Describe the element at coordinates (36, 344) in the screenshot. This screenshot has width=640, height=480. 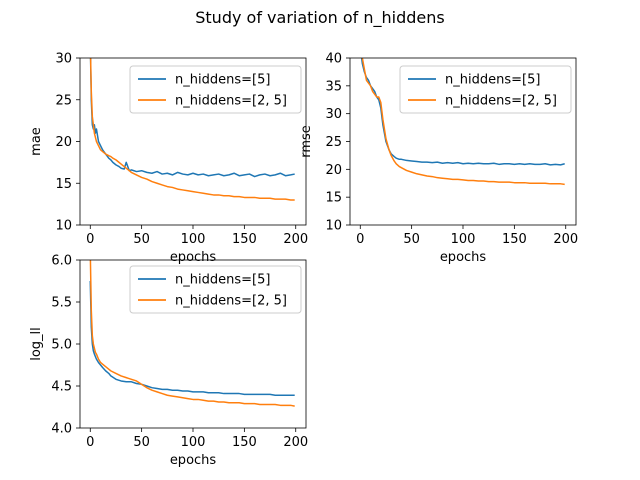
I see `y-axis-label: log_ll` at that location.